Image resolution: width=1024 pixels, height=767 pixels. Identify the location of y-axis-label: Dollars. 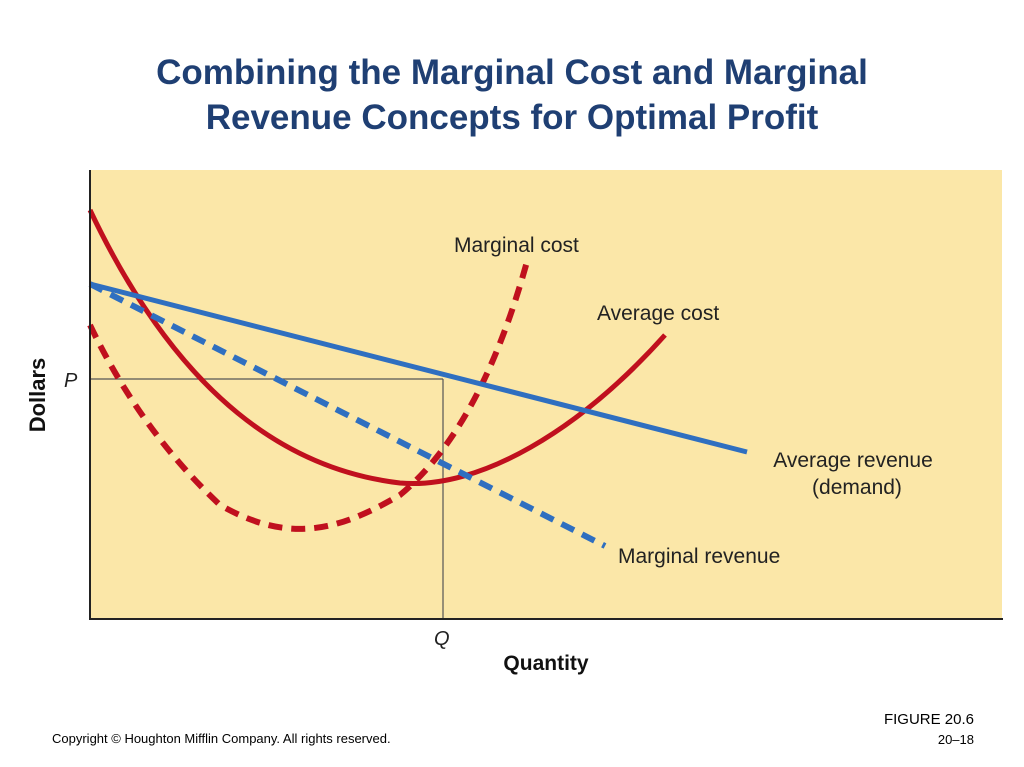
(37, 395).